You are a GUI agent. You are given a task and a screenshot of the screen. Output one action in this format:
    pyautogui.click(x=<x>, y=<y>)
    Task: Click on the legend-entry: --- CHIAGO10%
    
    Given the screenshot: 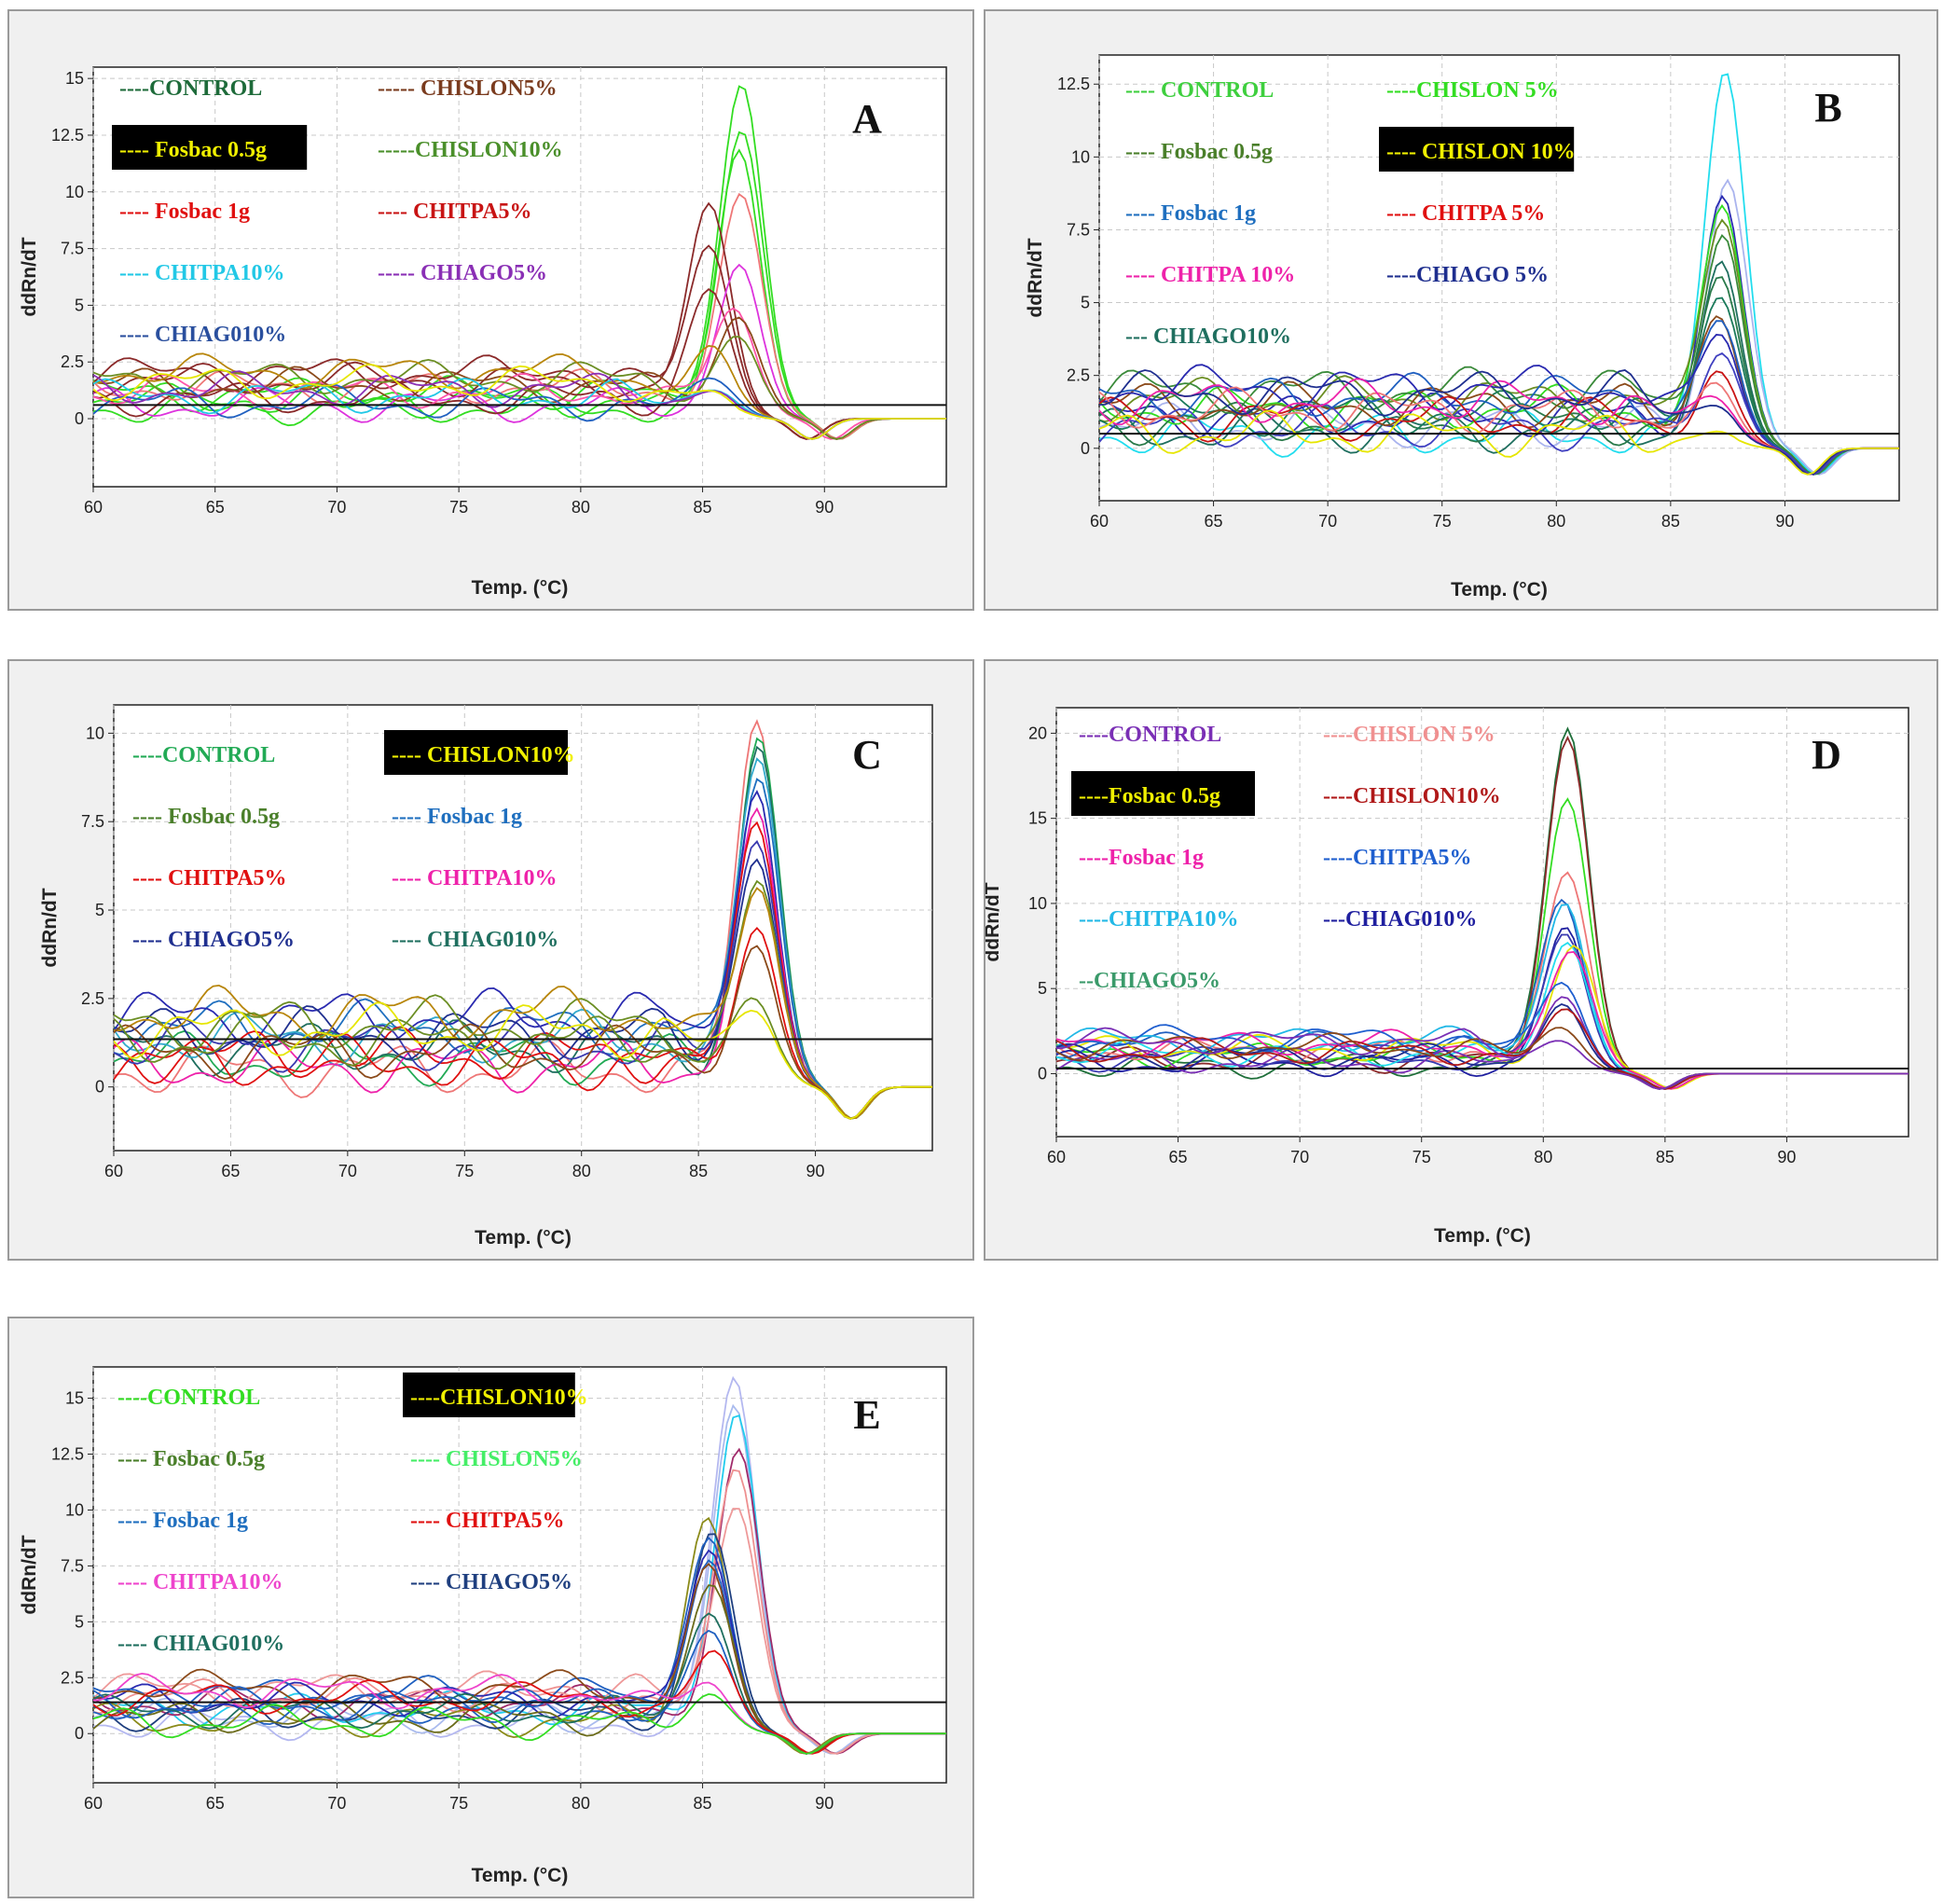 What is the action you would take?
    pyautogui.click(x=1208, y=336)
    